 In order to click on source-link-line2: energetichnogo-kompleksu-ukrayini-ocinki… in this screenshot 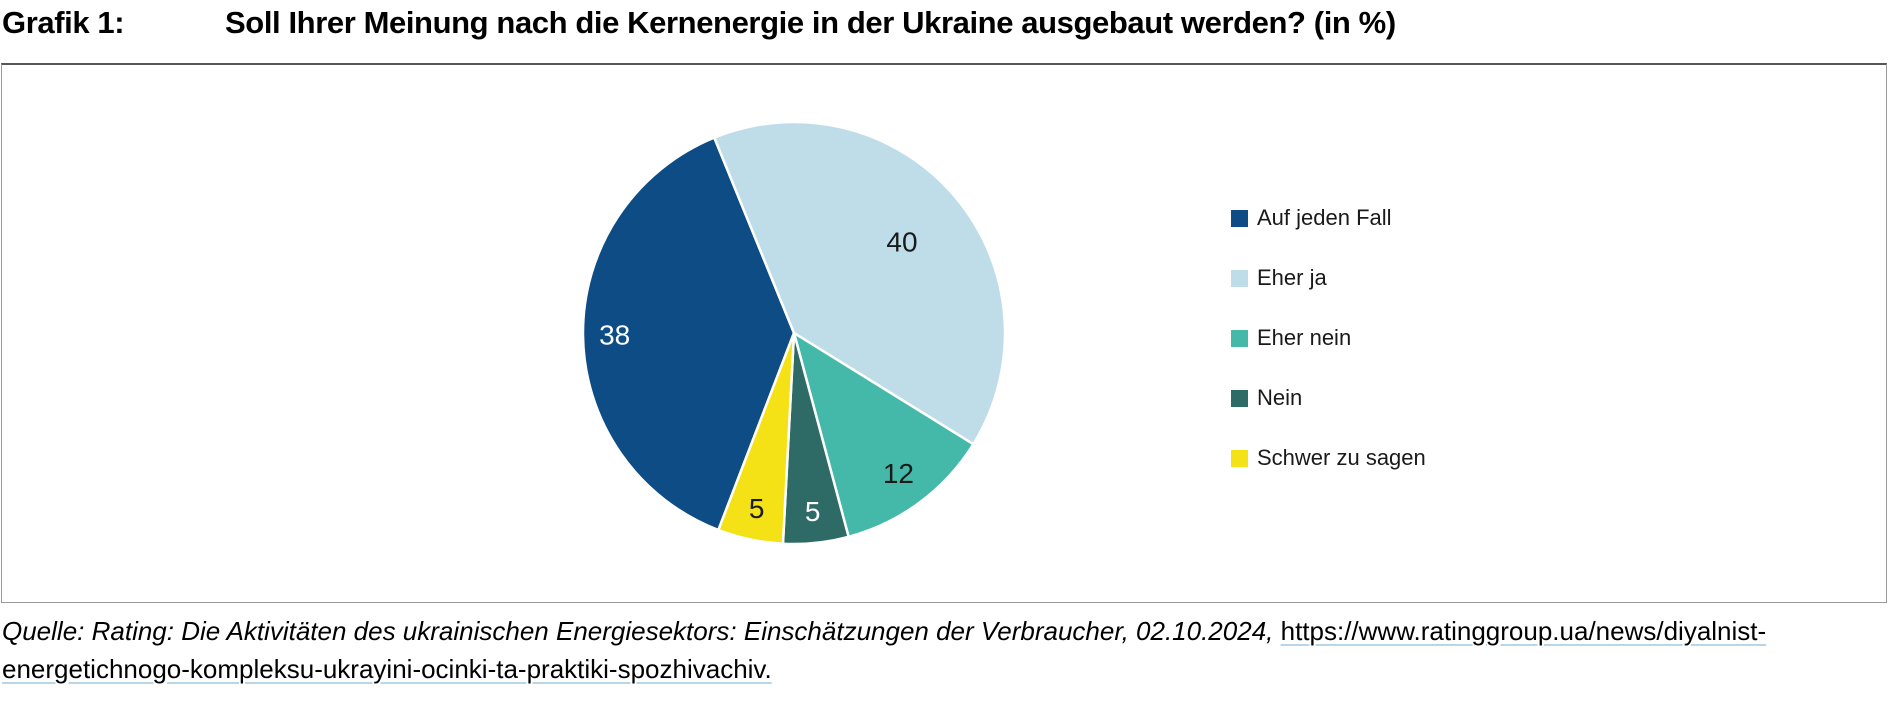, I will do `click(387, 669)`.